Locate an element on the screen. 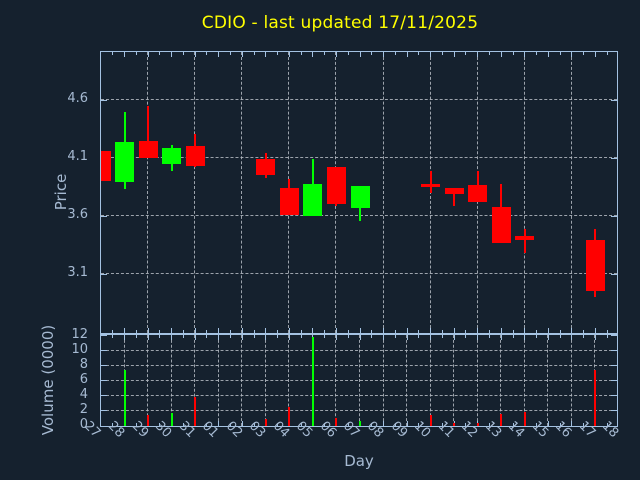 The image size is (640, 480). volume-tick-label: 8 is located at coordinates (83, 364).